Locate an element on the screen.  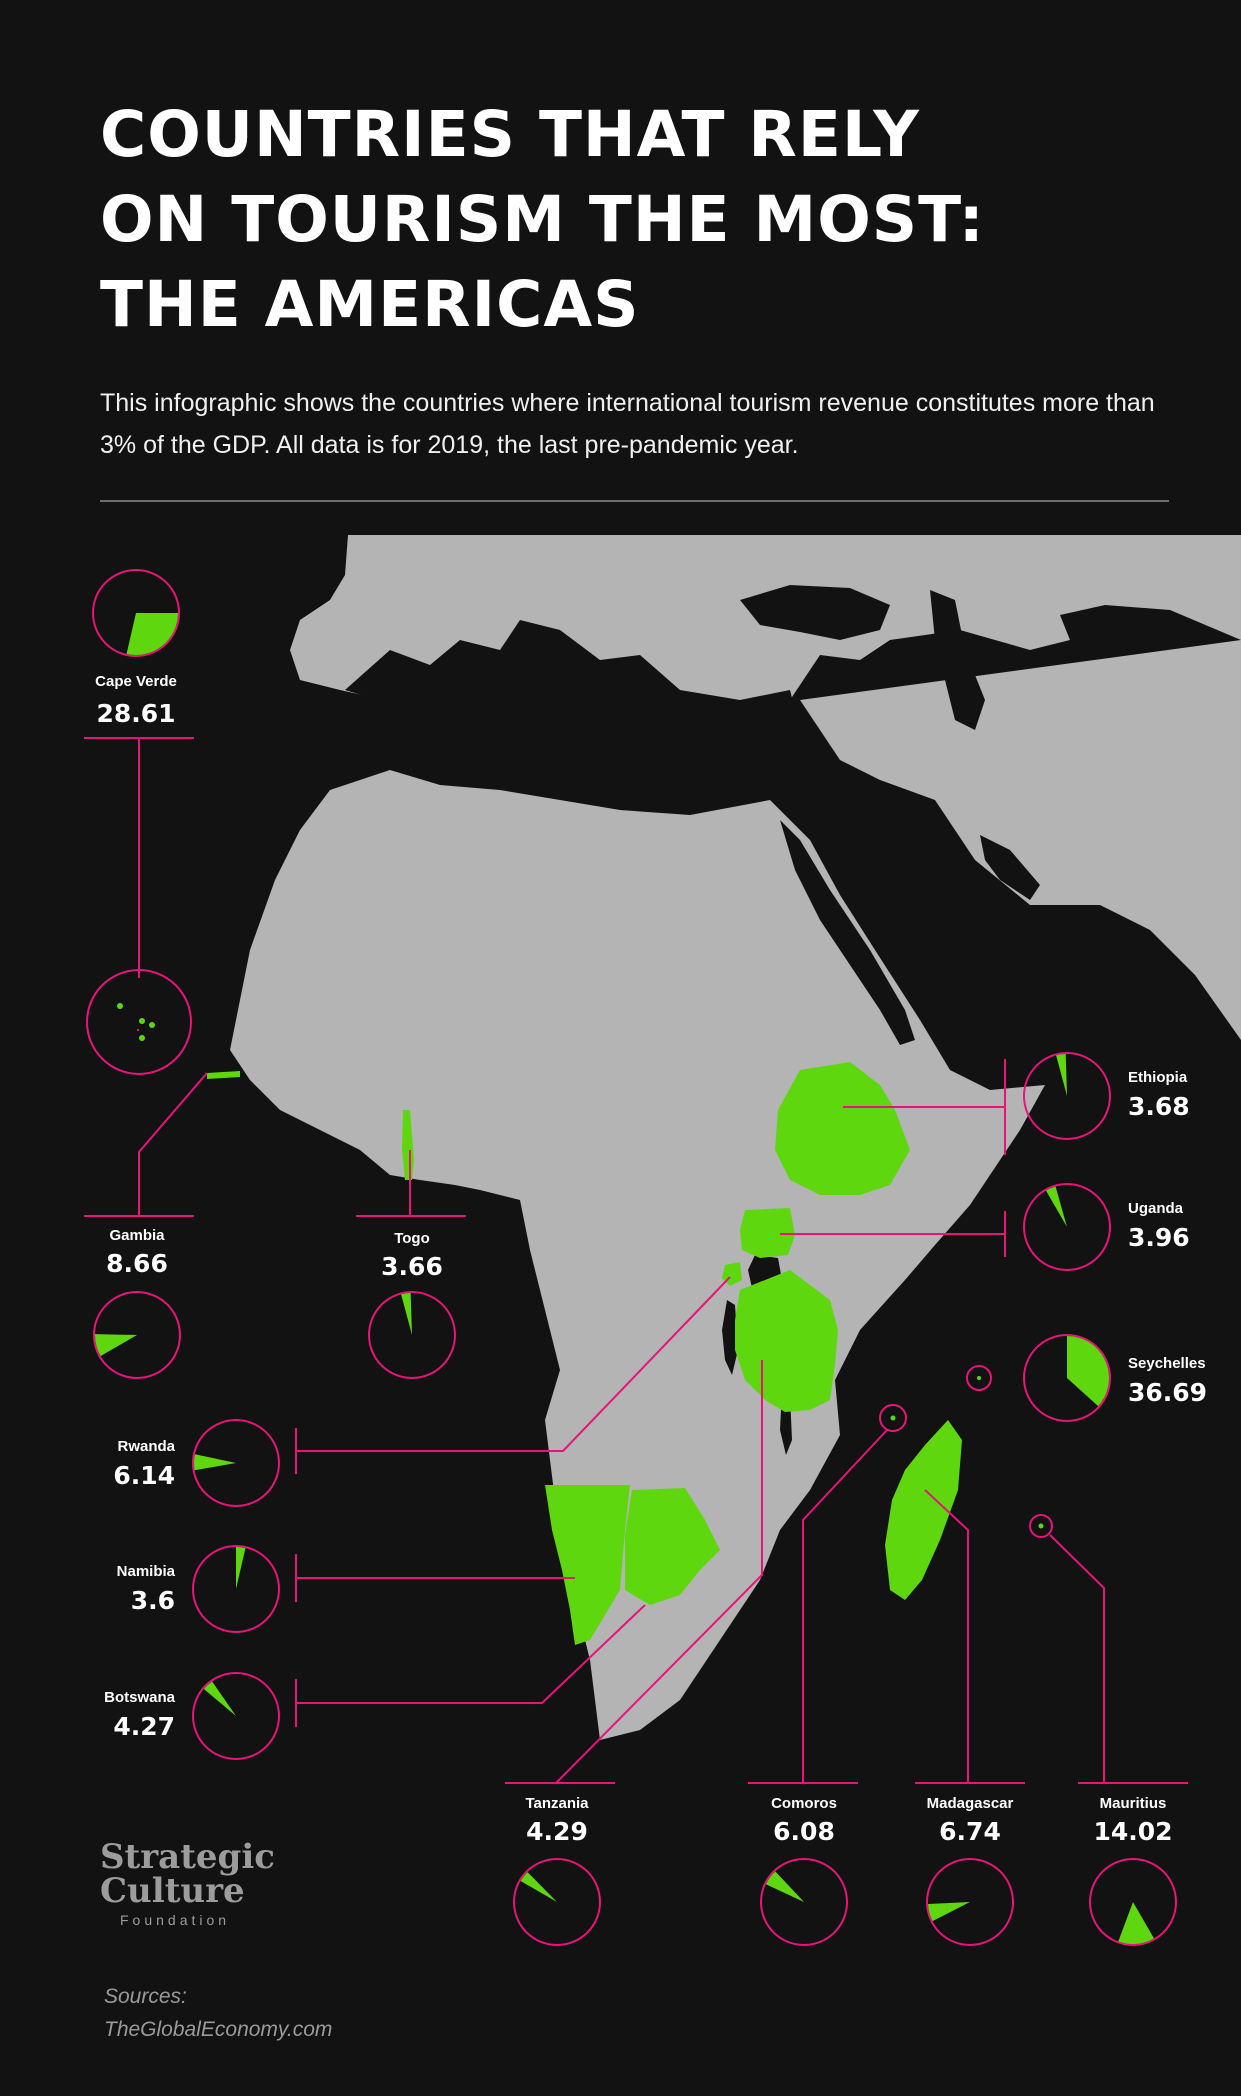
pie-slice-tanzania is located at coordinates (538, 1887).